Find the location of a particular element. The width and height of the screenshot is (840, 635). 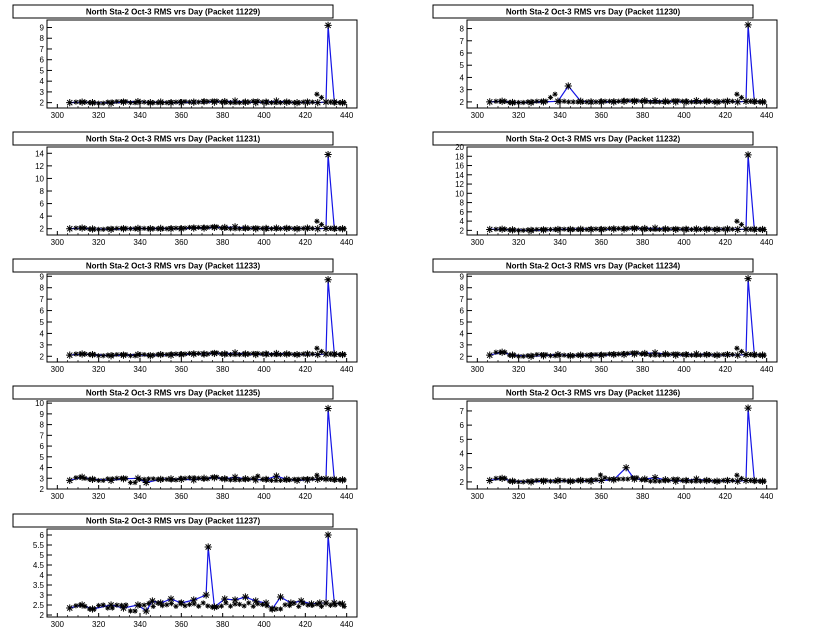

y-tick-label: 6 is located at coordinates (42, 60).